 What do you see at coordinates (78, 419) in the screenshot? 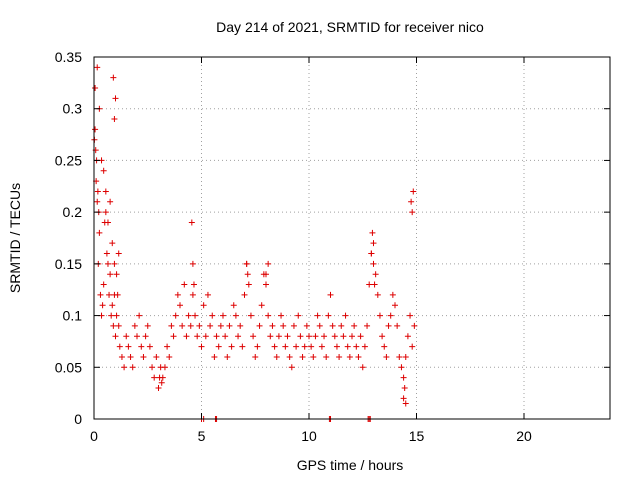
I see `y-tick-label: 0` at bounding box center [78, 419].